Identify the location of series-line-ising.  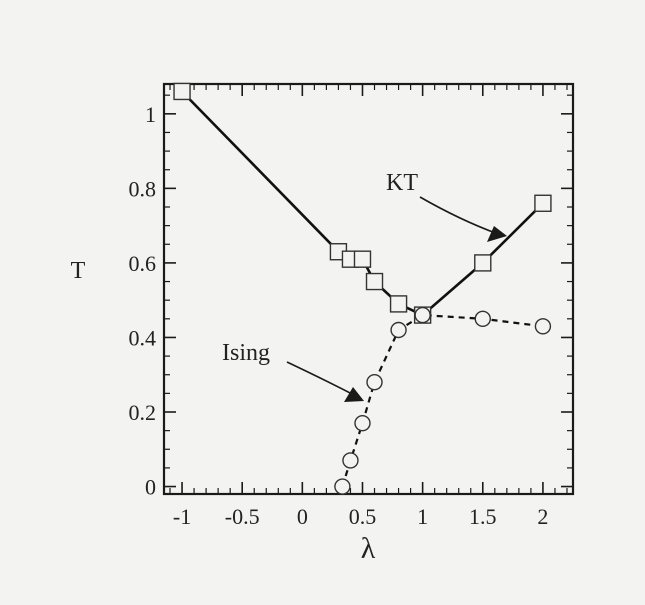
(442, 400).